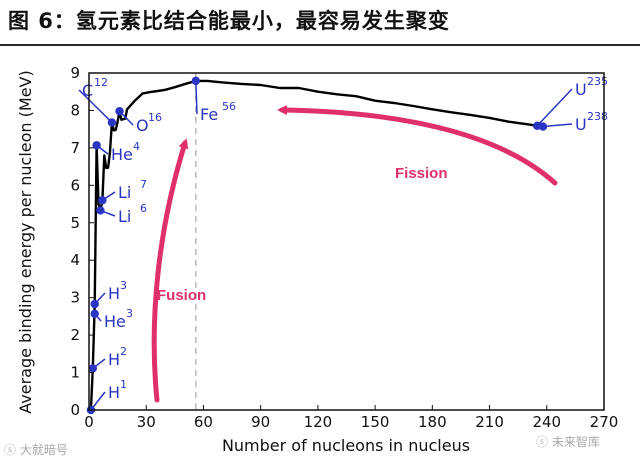 The height and width of the screenshot is (461, 640). Describe the element at coordinates (375, 422) in the screenshot. I see `x-tick-label: 150` at that location.